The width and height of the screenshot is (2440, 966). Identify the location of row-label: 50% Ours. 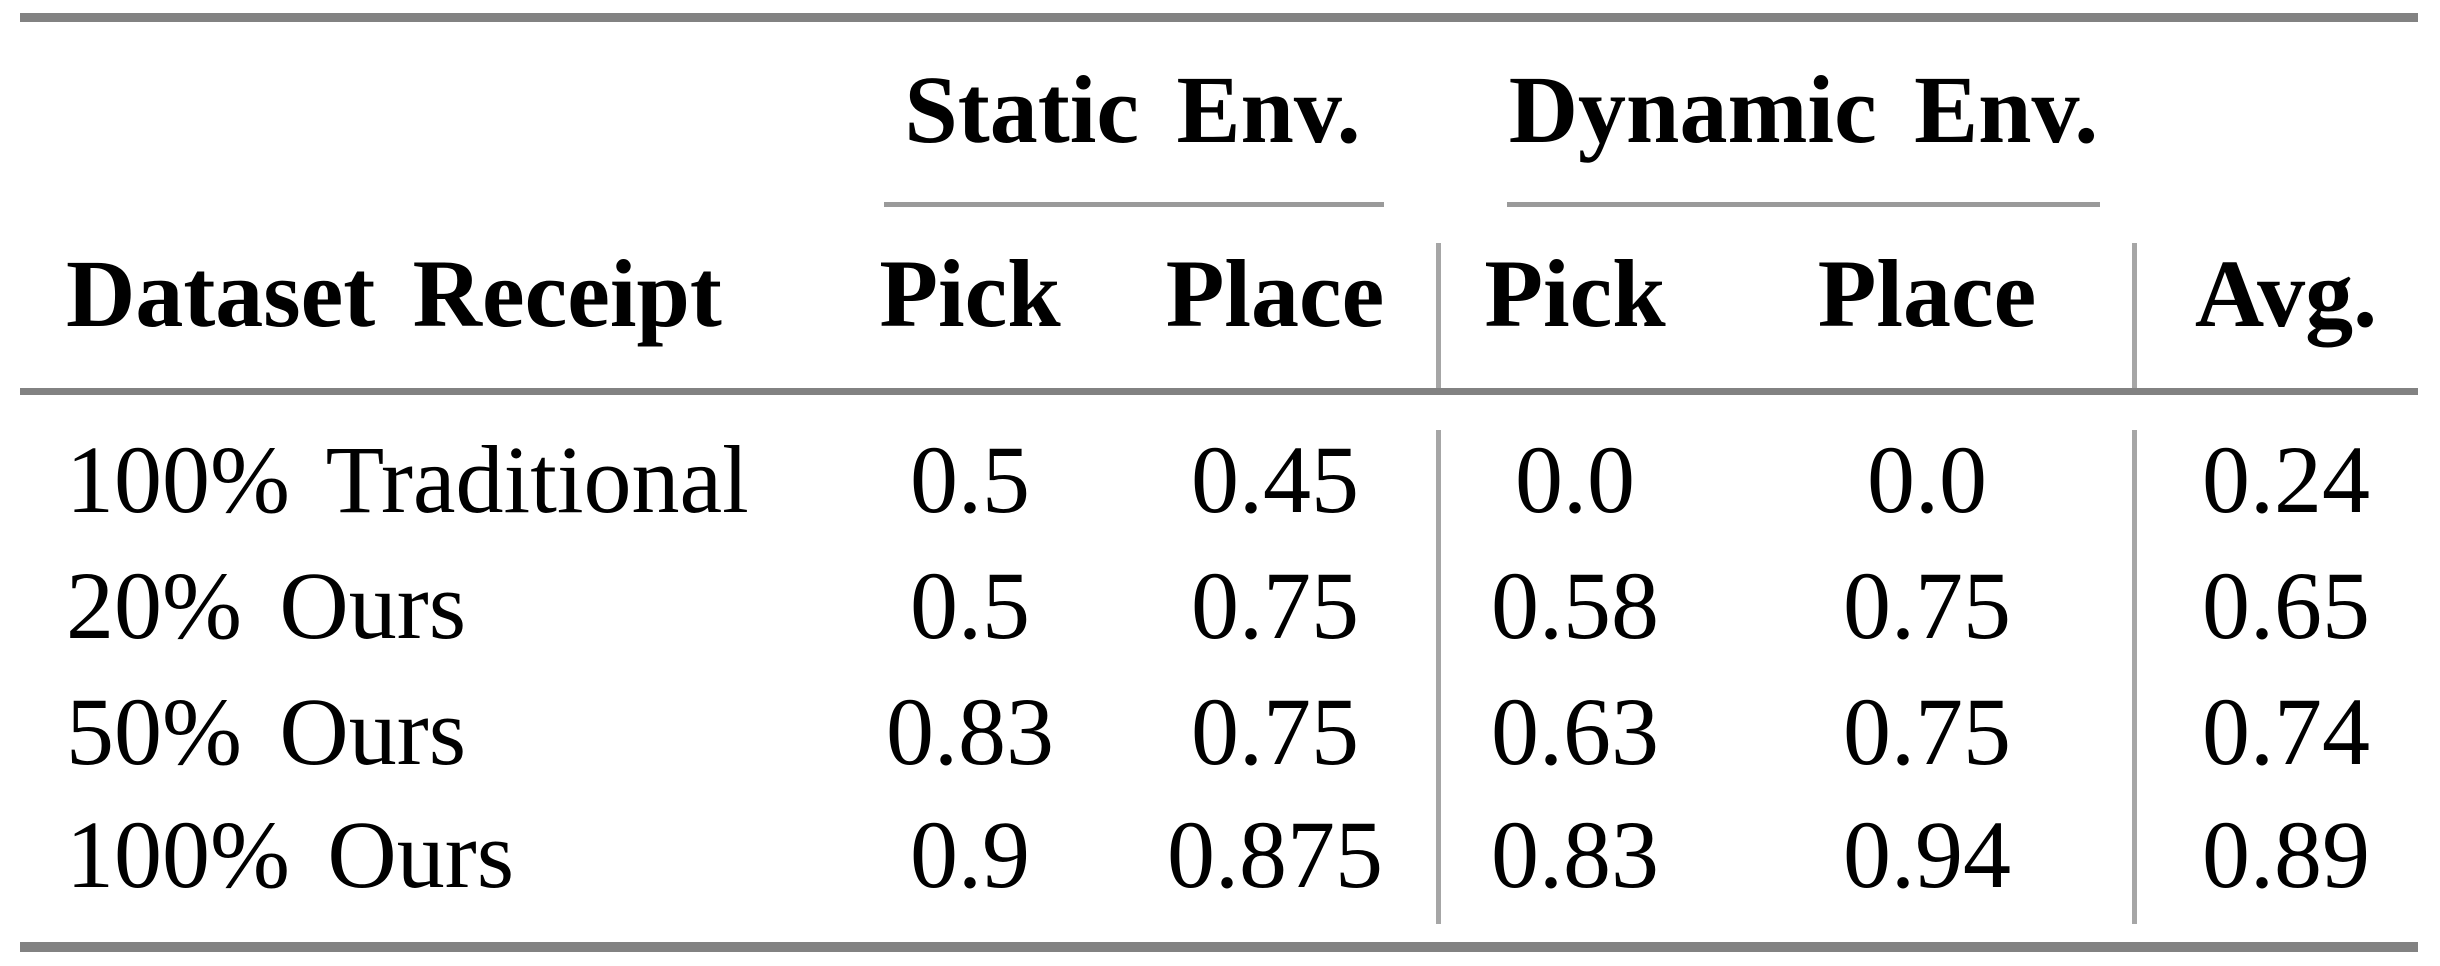
(266, 731).